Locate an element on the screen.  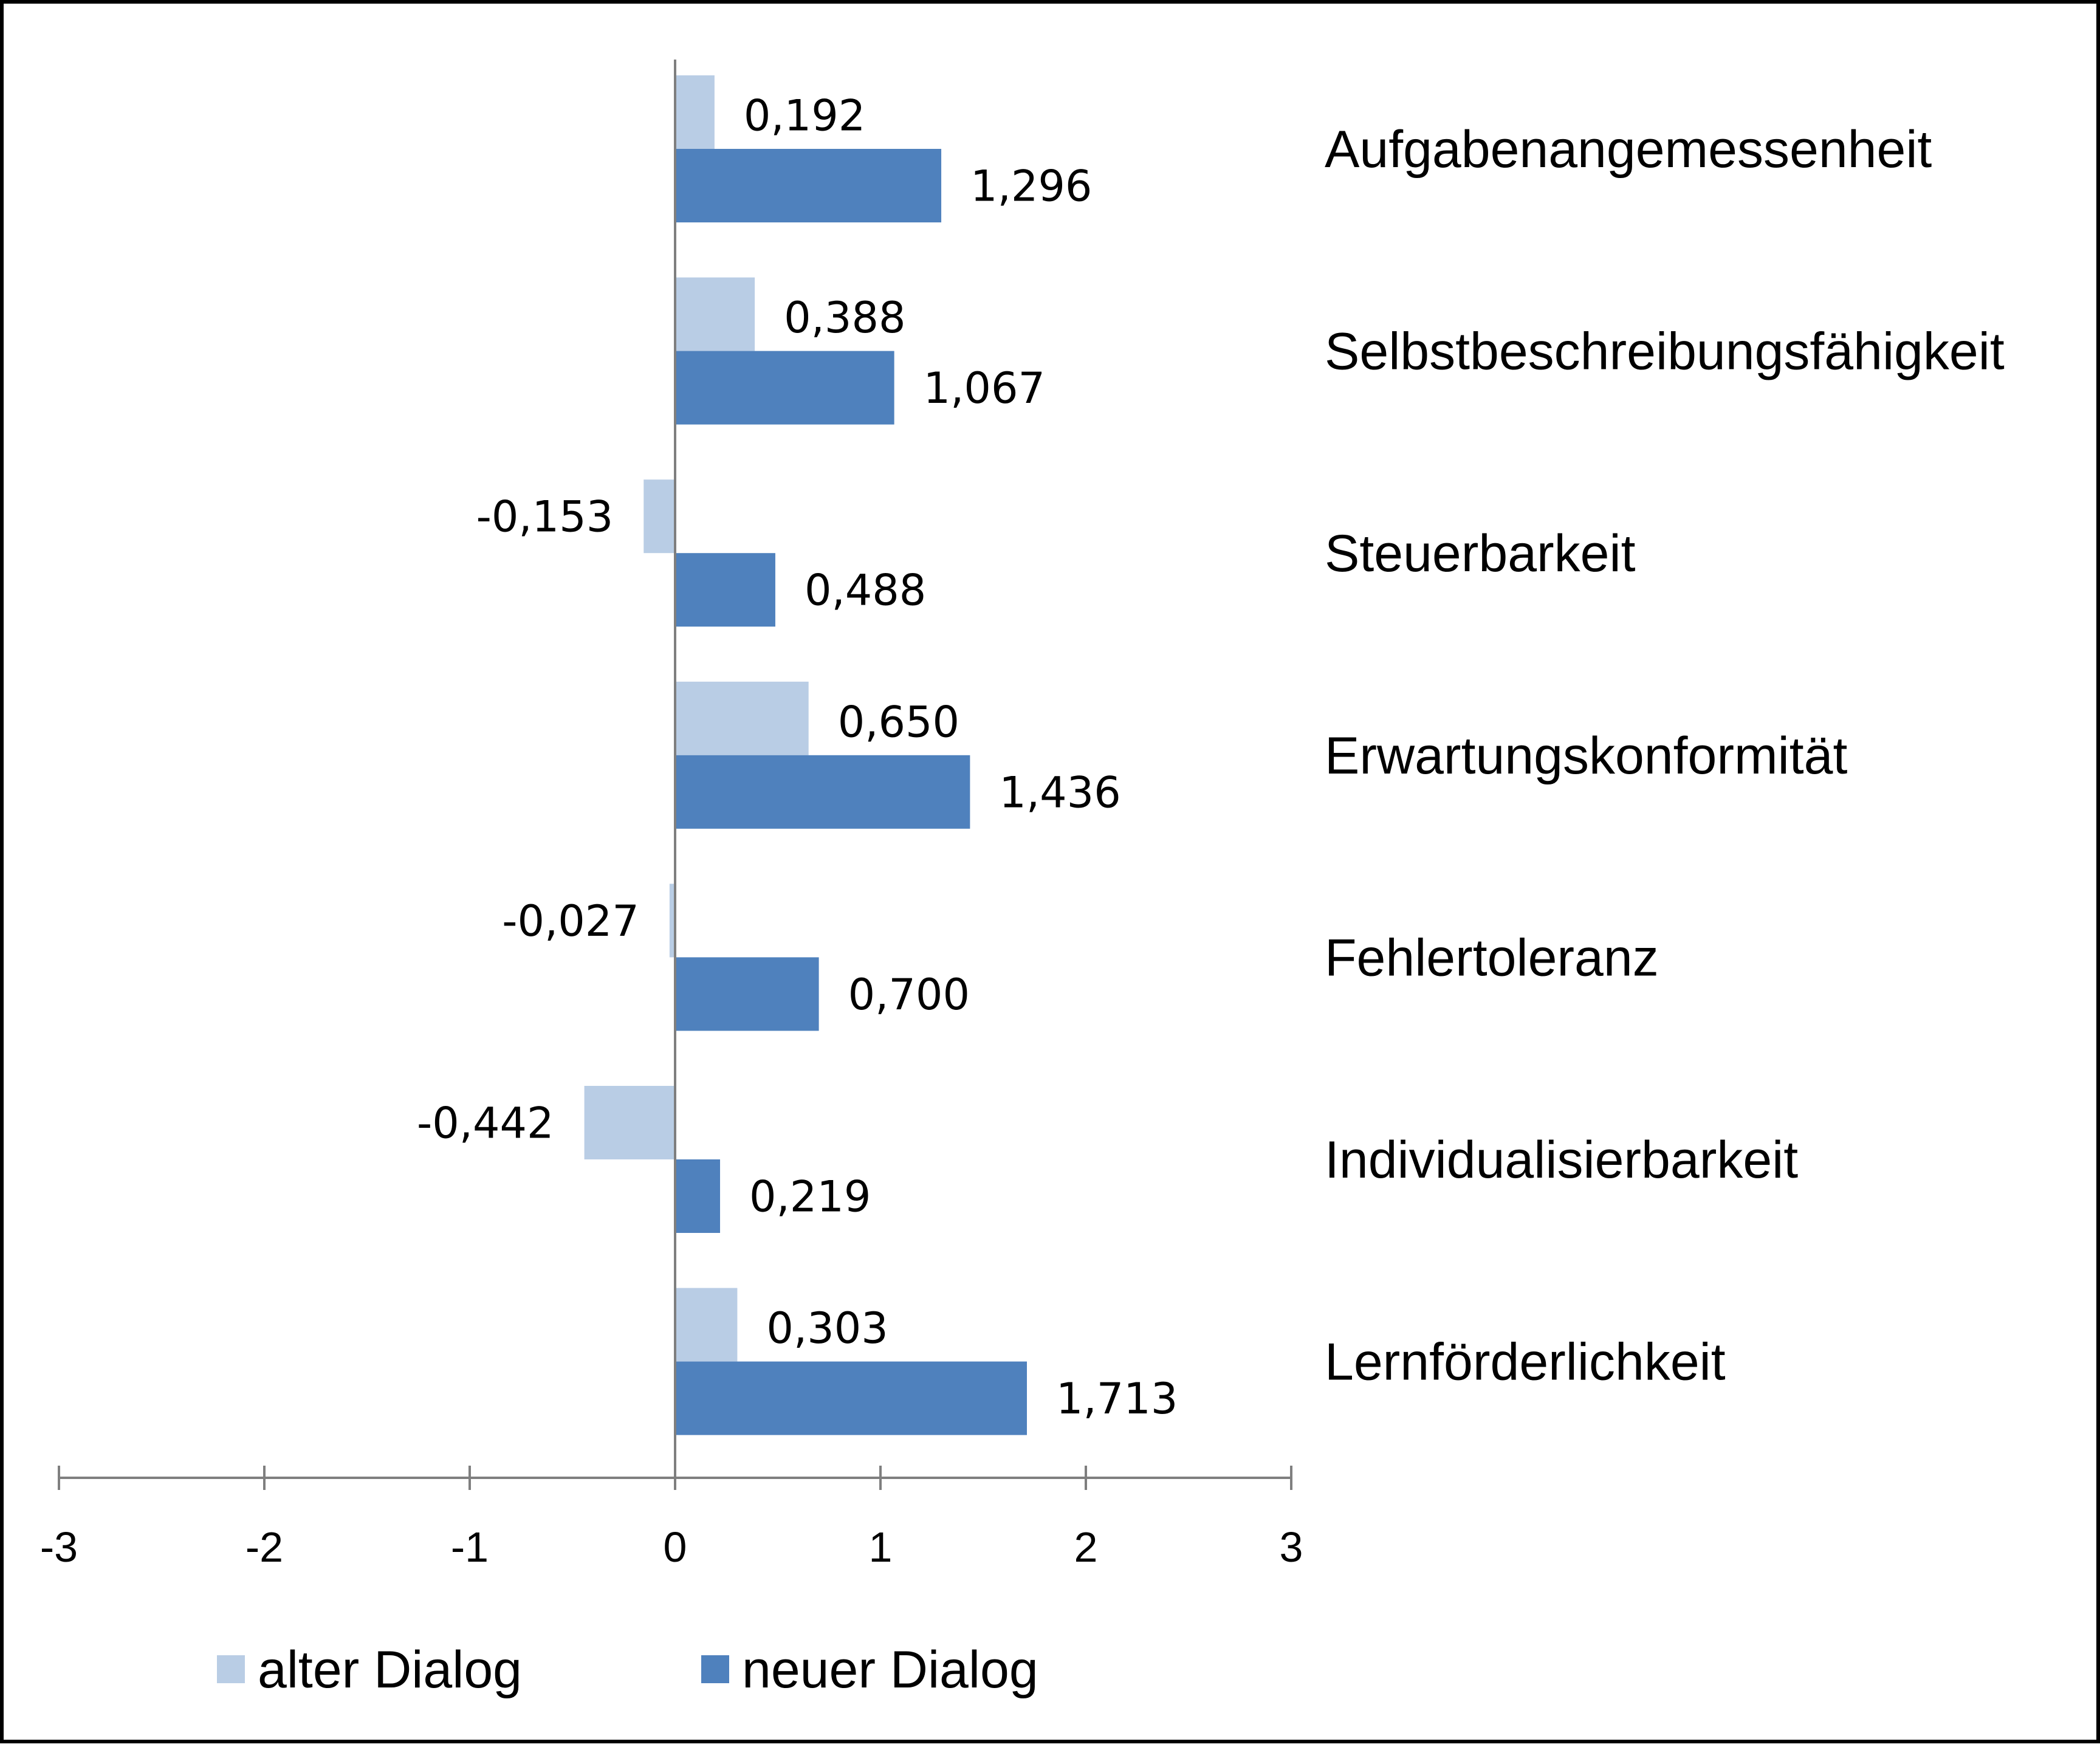
category-label-lernf-rderlichkeit: Lernförderlichkeit is located at coordinates (1525, 1362).